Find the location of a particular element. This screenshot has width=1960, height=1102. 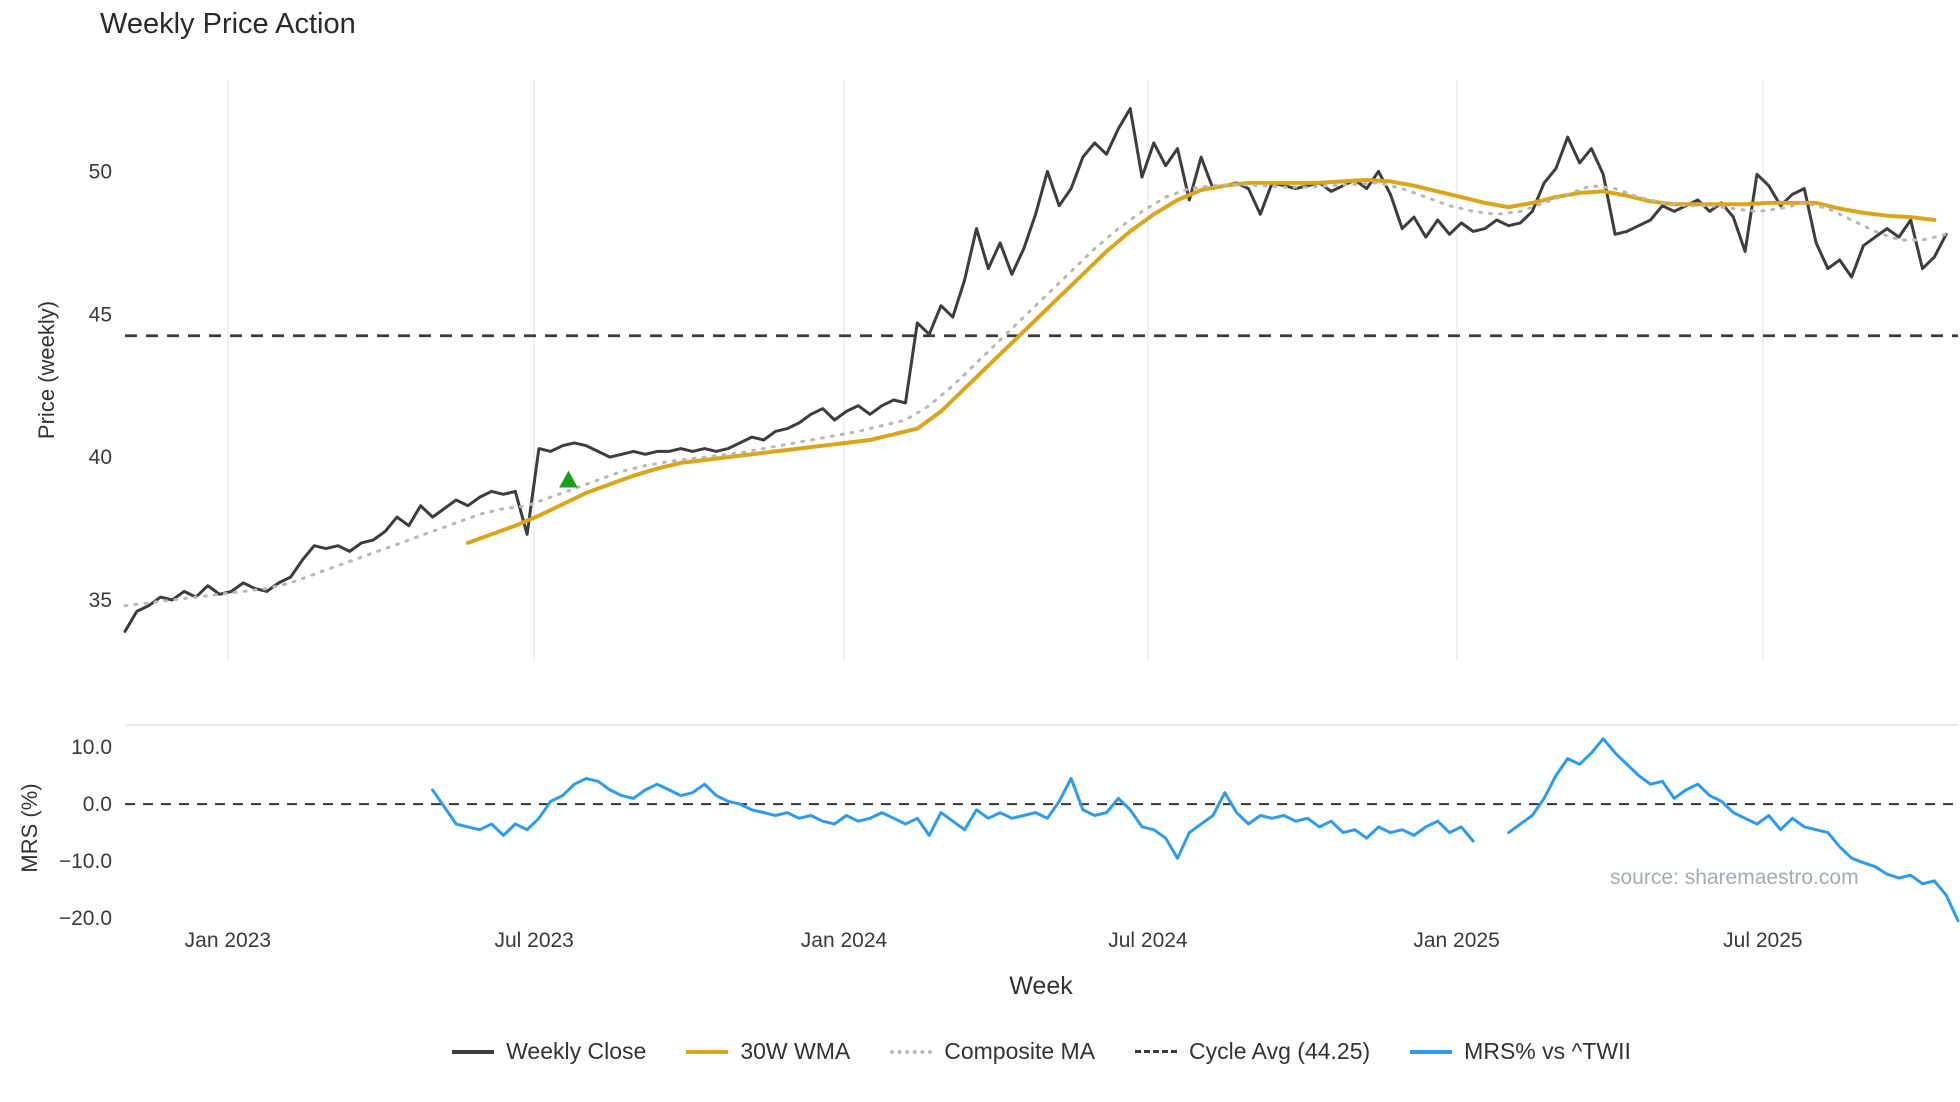

mrs-line-swatch is located at coordinates (1431, 1051).